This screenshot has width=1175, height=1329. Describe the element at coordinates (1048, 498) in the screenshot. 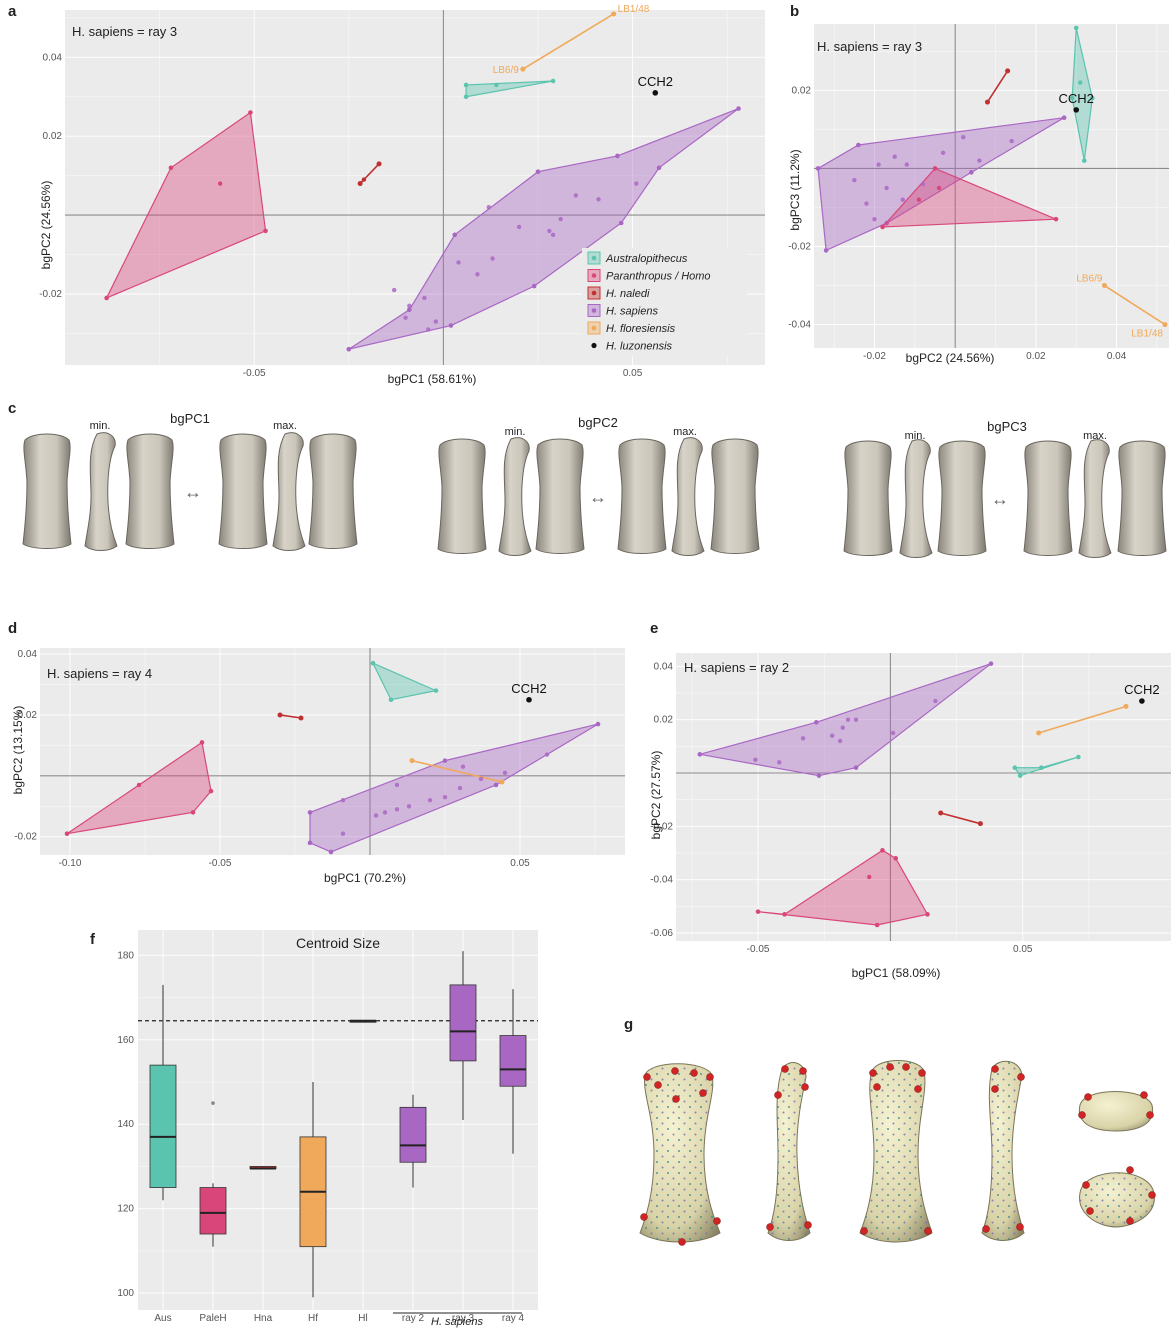

I see `bone-dorsal-max` at that location.